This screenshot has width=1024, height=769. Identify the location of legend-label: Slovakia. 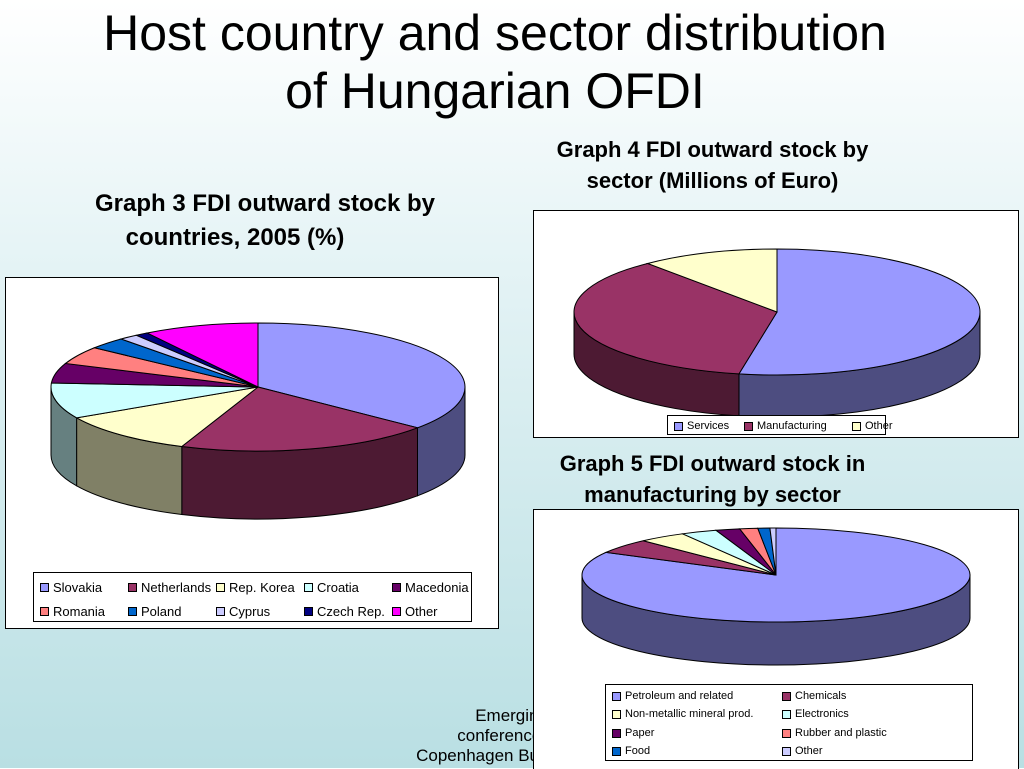
(78, 587).